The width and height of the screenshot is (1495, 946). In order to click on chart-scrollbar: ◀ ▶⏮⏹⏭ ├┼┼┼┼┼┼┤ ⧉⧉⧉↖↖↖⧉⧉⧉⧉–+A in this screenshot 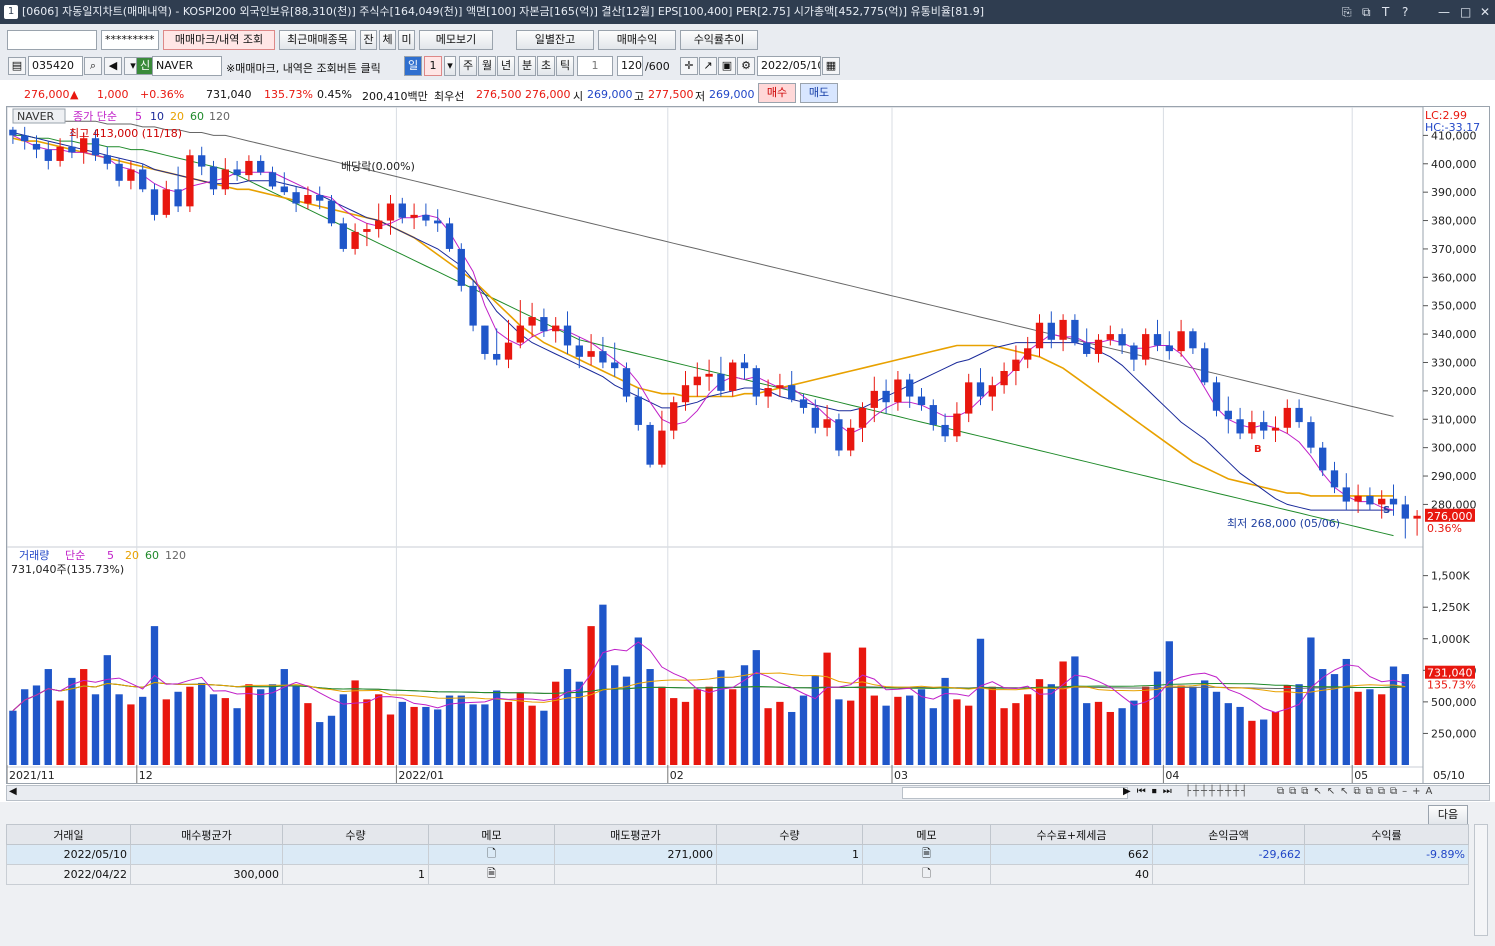, I will do `click(748, 793)`.